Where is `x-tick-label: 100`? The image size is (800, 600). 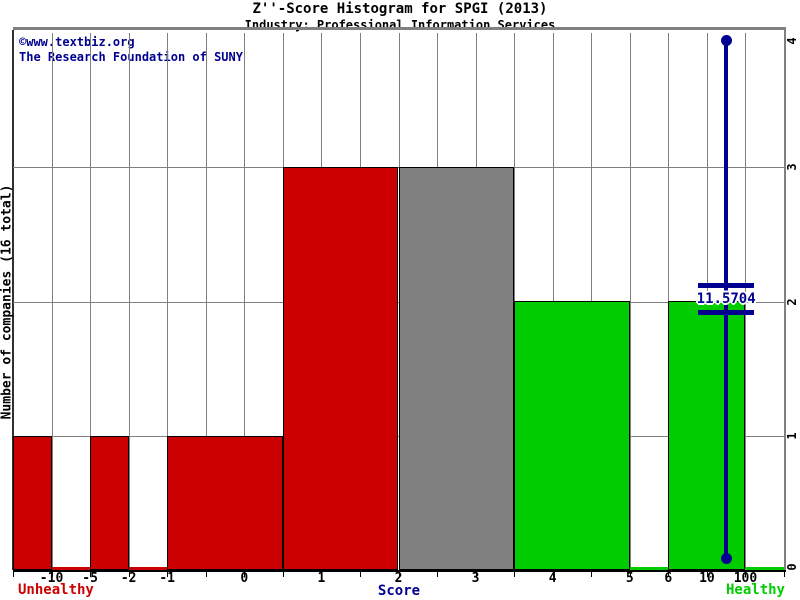
x-tick-label: 100 is located at coordinates (745, 578).